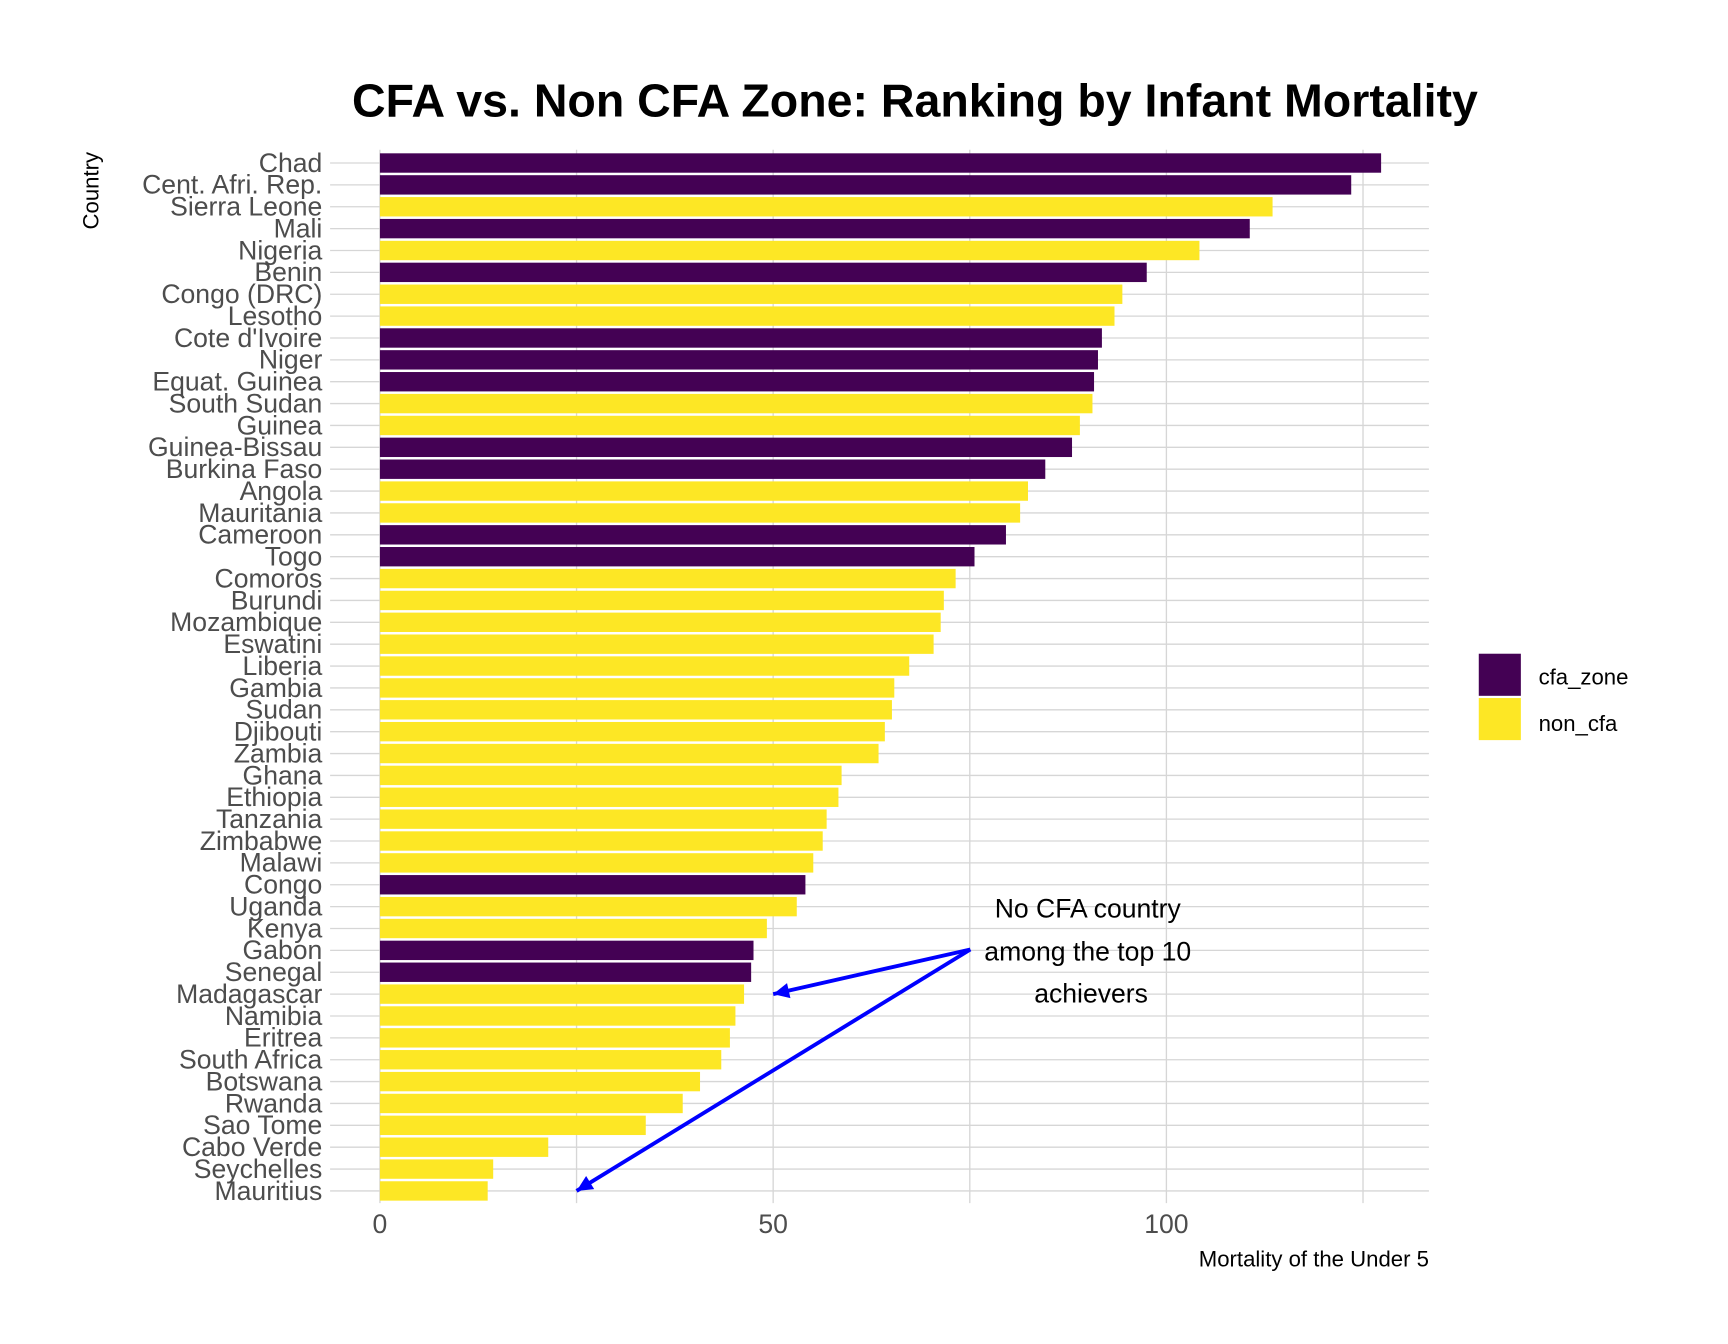 The height and width of the screenshot is (1344, 1728). I want to click on annotation-arrow, so click(871, 972).